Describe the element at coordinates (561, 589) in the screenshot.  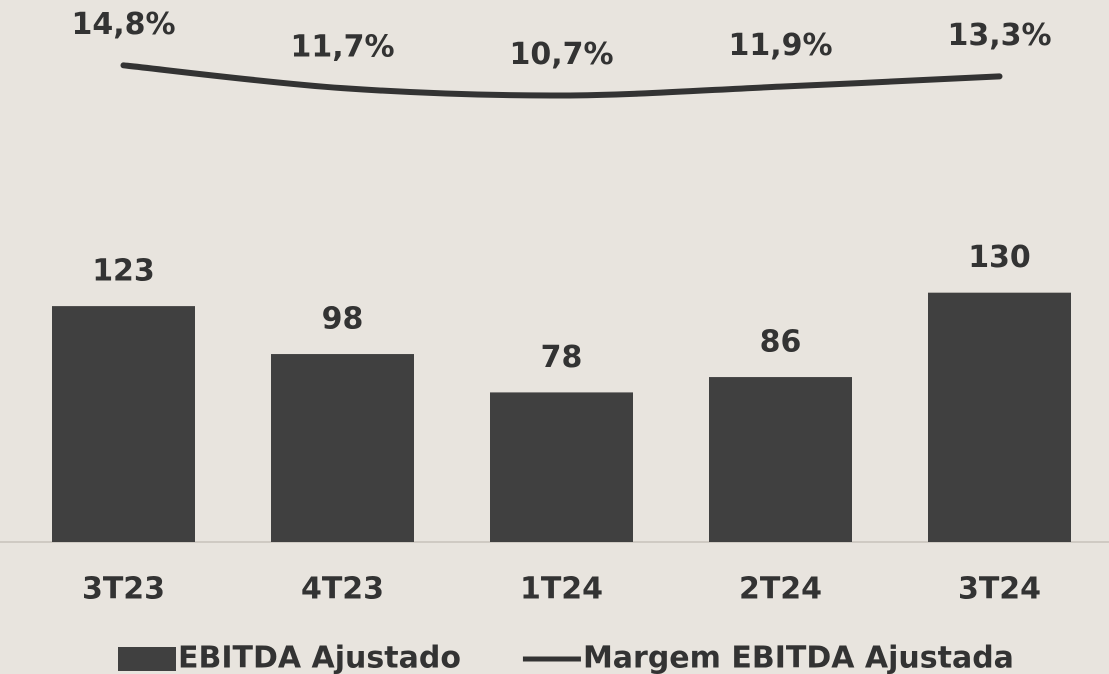
I see `x-tick-label: 1T24` at that location.